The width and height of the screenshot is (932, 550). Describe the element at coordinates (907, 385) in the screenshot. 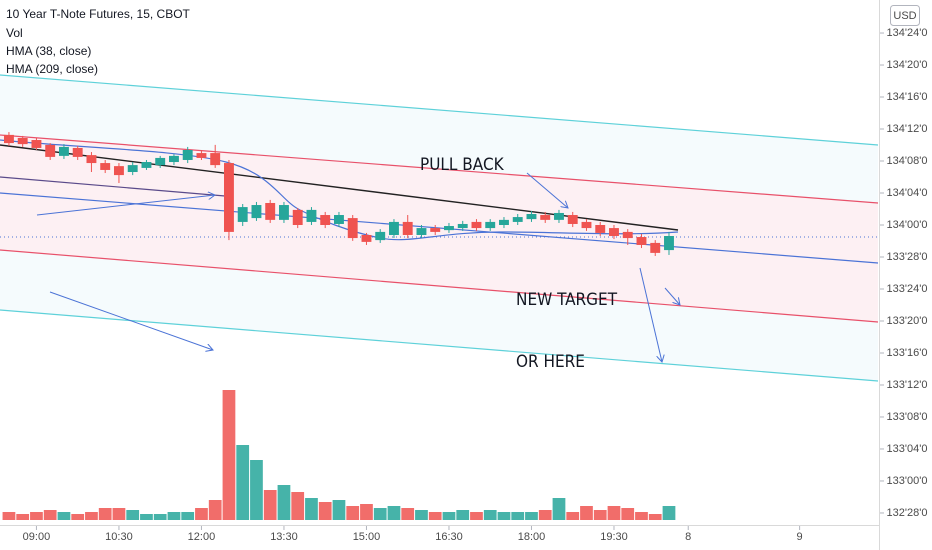

I see `y-tick-label: 133'12'0` at that location.